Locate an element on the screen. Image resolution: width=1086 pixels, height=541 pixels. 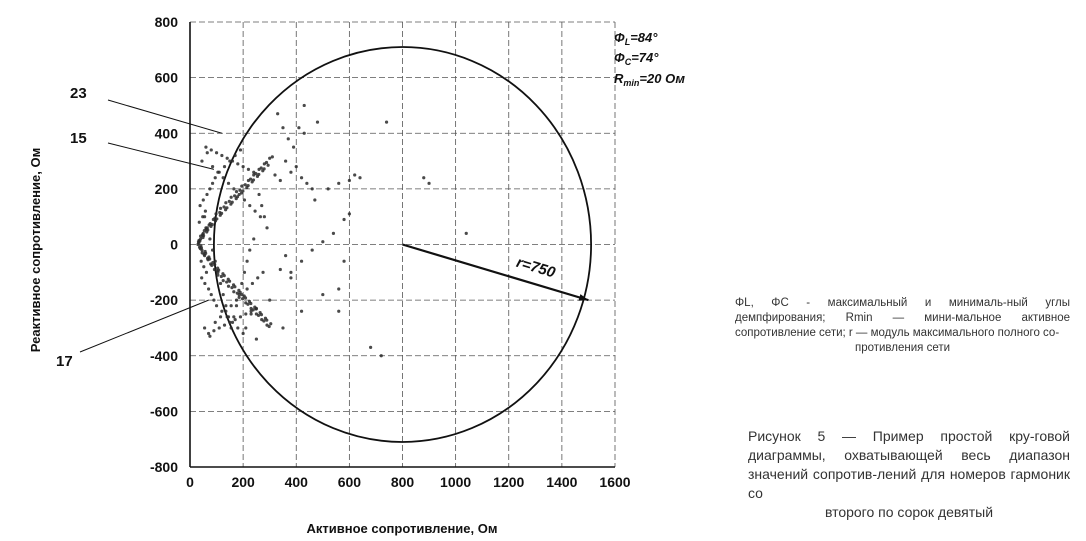
annotation-label-15: 15 is located at coordinates (78, 138).